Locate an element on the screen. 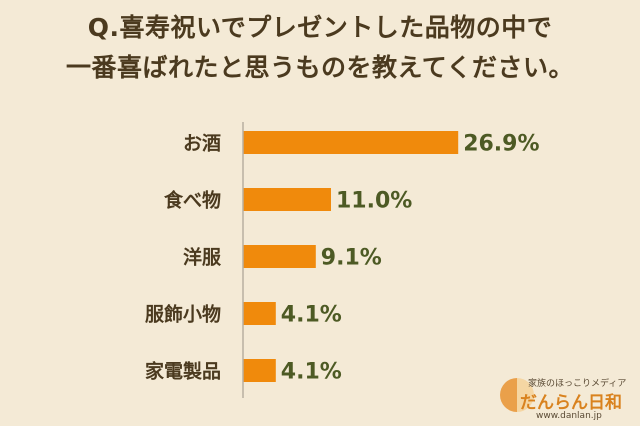 The height and width of the screenshot is (426, 640). logo-tagline: 家族のほっこりメディア is located at coordinates (577, 384).